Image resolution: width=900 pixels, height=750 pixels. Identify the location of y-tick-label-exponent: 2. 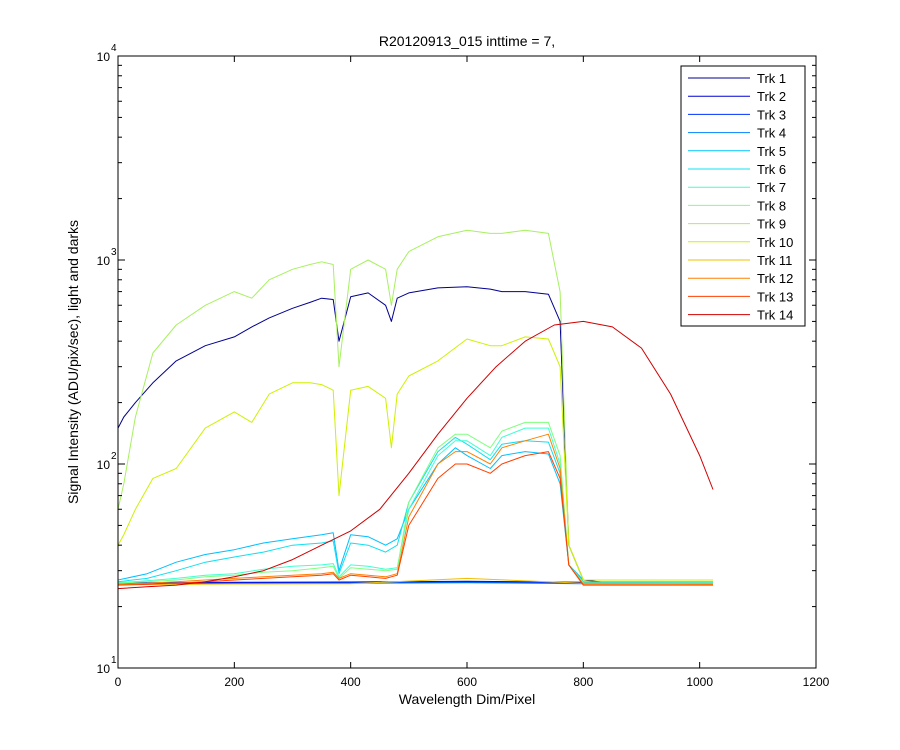
(114, 456).